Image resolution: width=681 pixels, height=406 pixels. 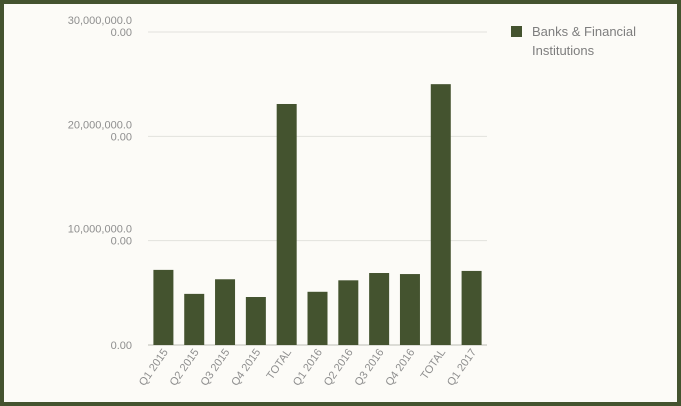 I want to click on x-tick-label: Q1 2016, so click(x=308, y=367).